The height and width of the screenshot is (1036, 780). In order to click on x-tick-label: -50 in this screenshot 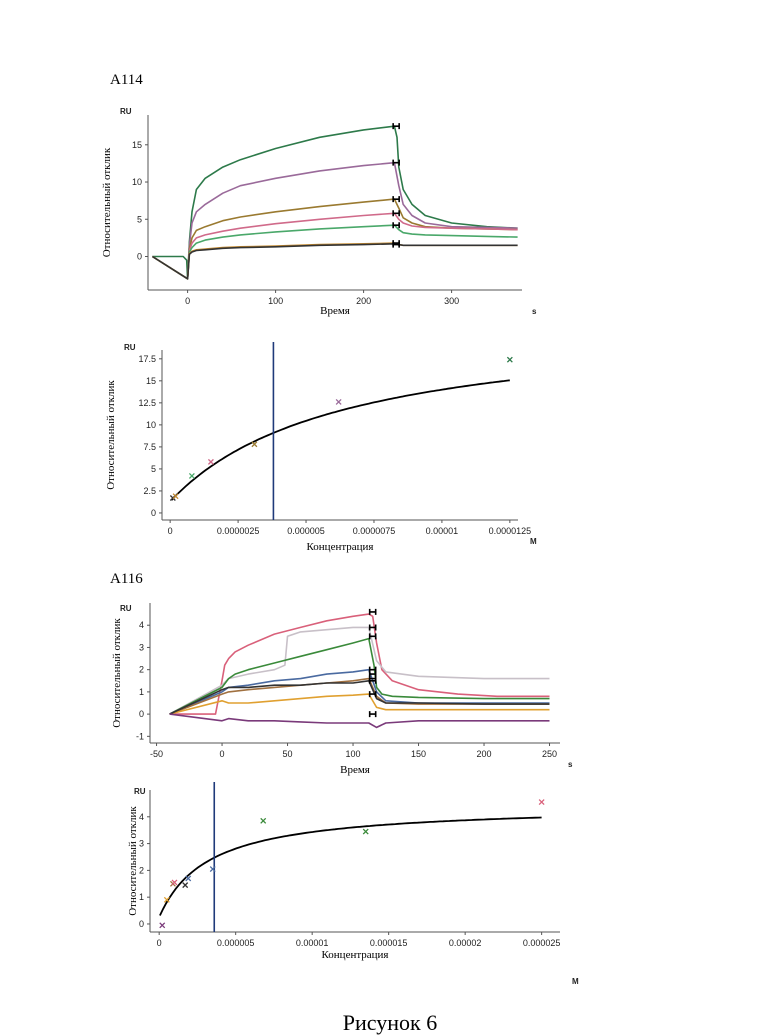, I will do `click(156, 754)`.